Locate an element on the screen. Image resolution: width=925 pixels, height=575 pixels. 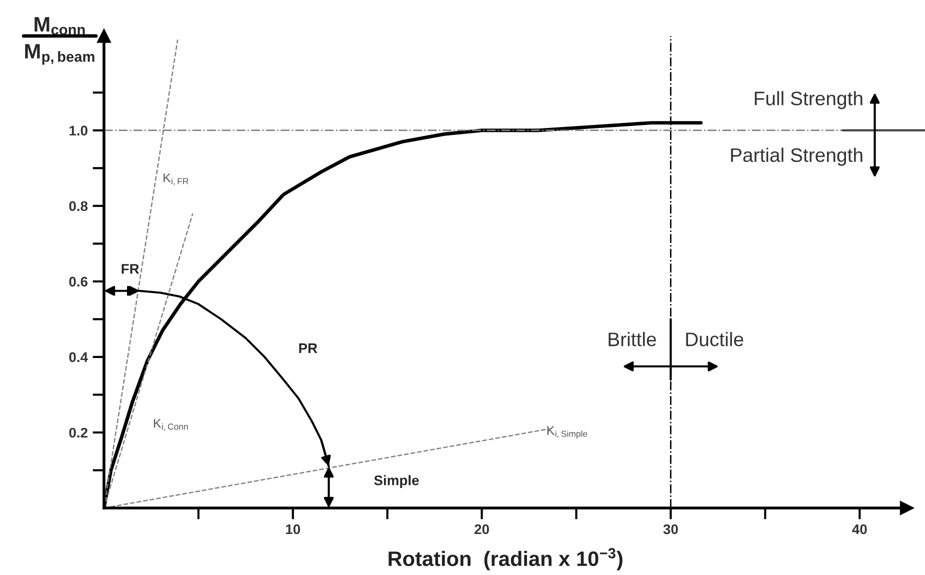
annotation: Partial Strength is located at coordinates (796, 157).